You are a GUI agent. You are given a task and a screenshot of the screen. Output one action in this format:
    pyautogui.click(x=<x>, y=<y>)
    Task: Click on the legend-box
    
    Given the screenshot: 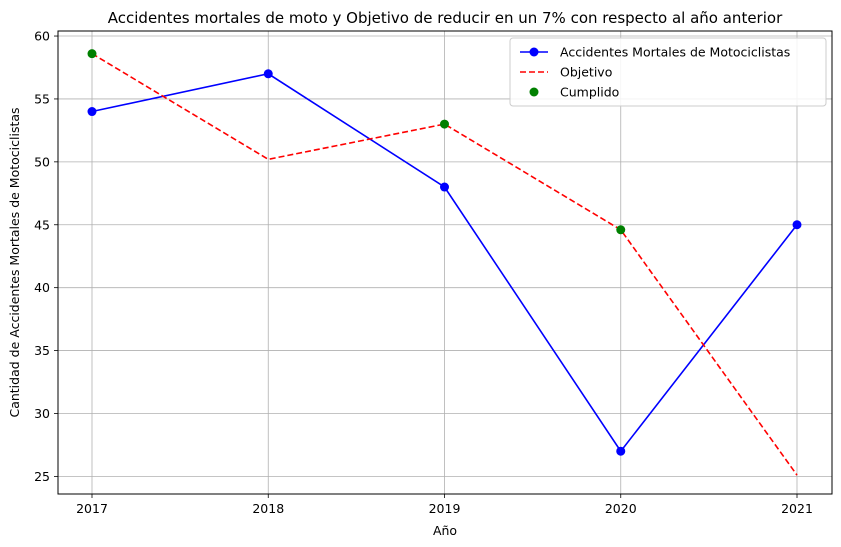 What is the action you would take?
    pyautogui.click(x=668, y=72)
    